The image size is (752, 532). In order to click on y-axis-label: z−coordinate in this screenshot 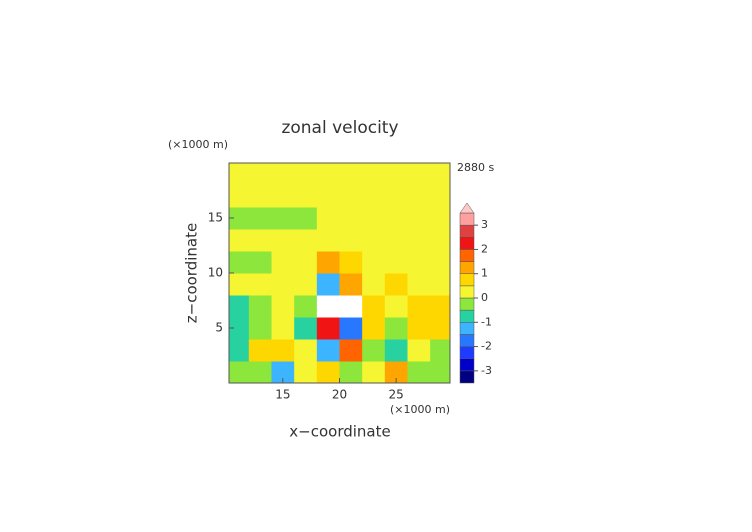, I will do `click(192, 273)`.